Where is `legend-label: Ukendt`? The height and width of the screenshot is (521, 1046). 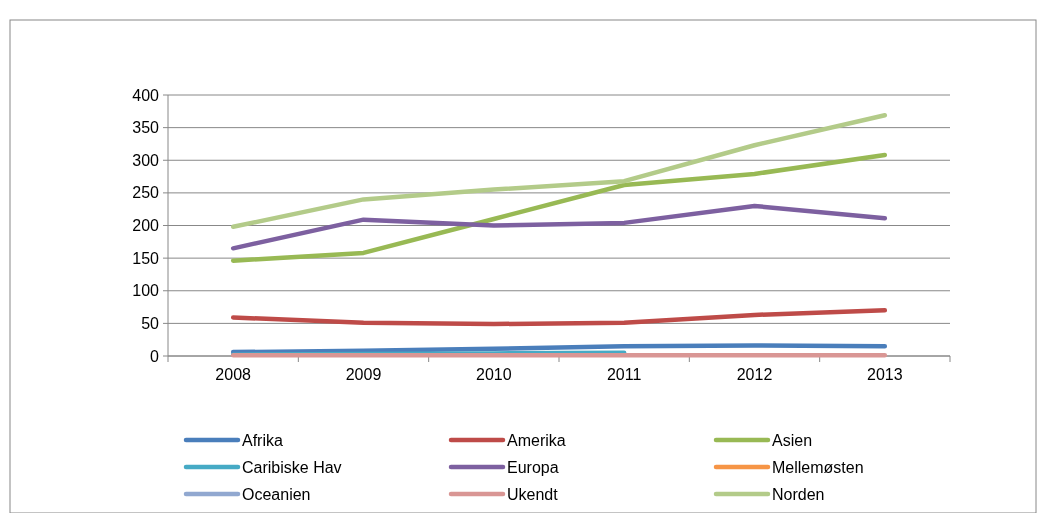
legend-label: Ukendt is located at coordinates (533, 494).